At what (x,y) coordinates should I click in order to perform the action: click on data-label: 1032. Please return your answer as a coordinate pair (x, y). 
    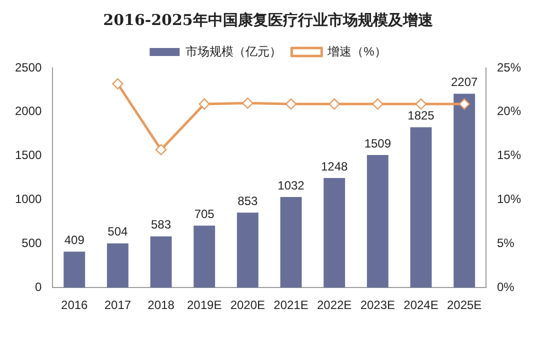
    Looking at the image, I should click on (291, 185).